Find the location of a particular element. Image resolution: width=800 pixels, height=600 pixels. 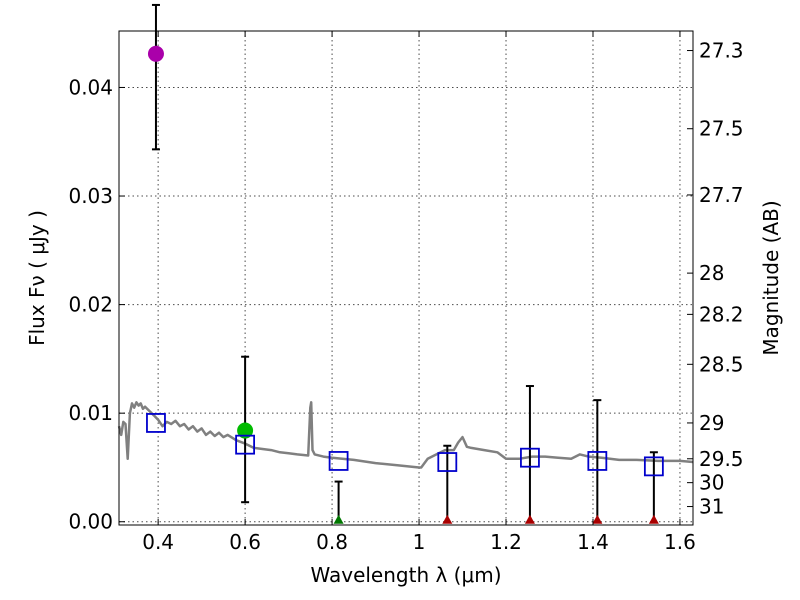

model-spectrum-layer is located at coordinates (405, 435).